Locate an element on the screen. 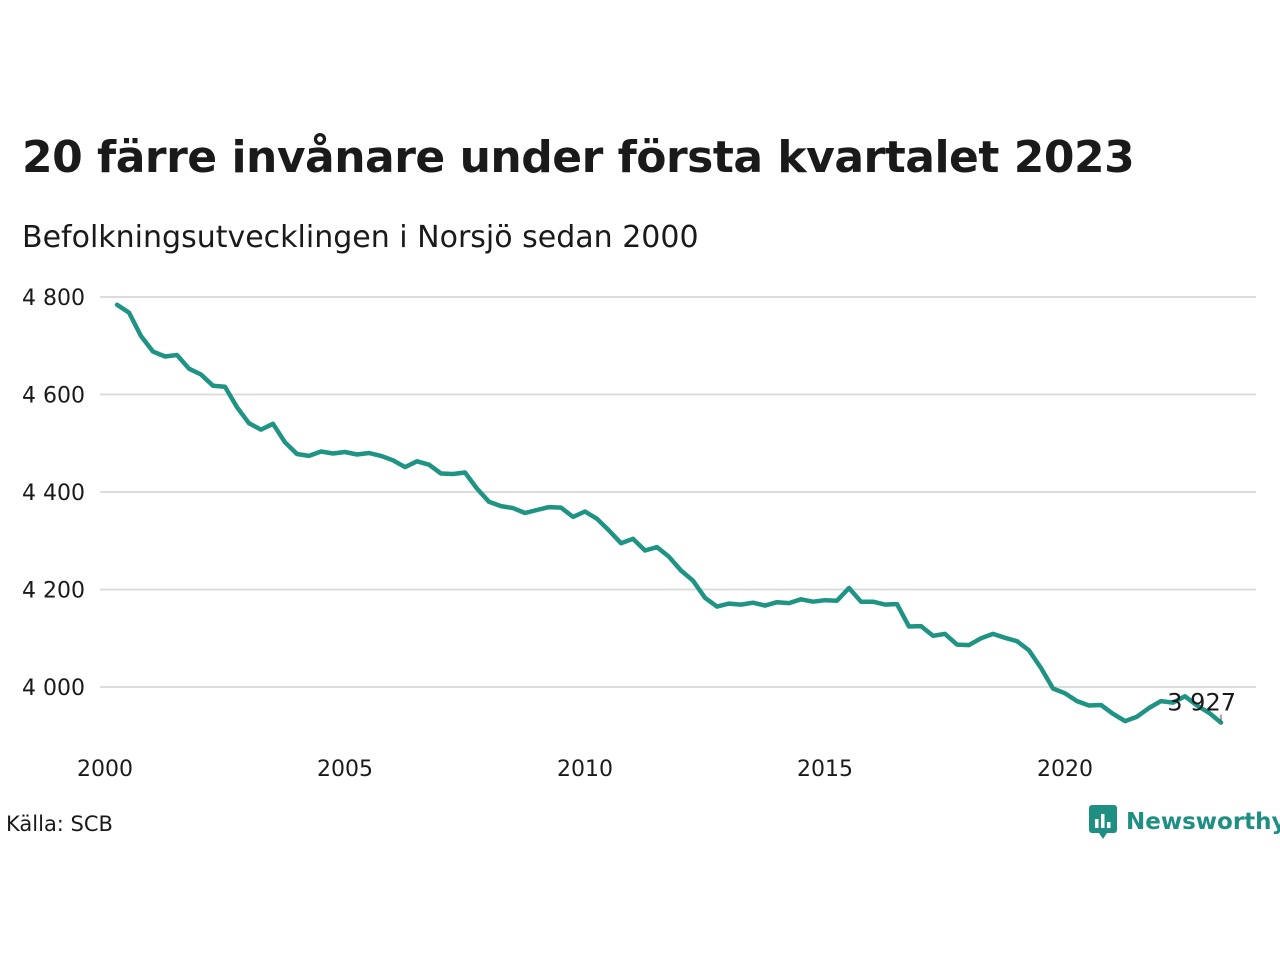  brand-name: Newsworthy is located at coordinates (1203, 822).